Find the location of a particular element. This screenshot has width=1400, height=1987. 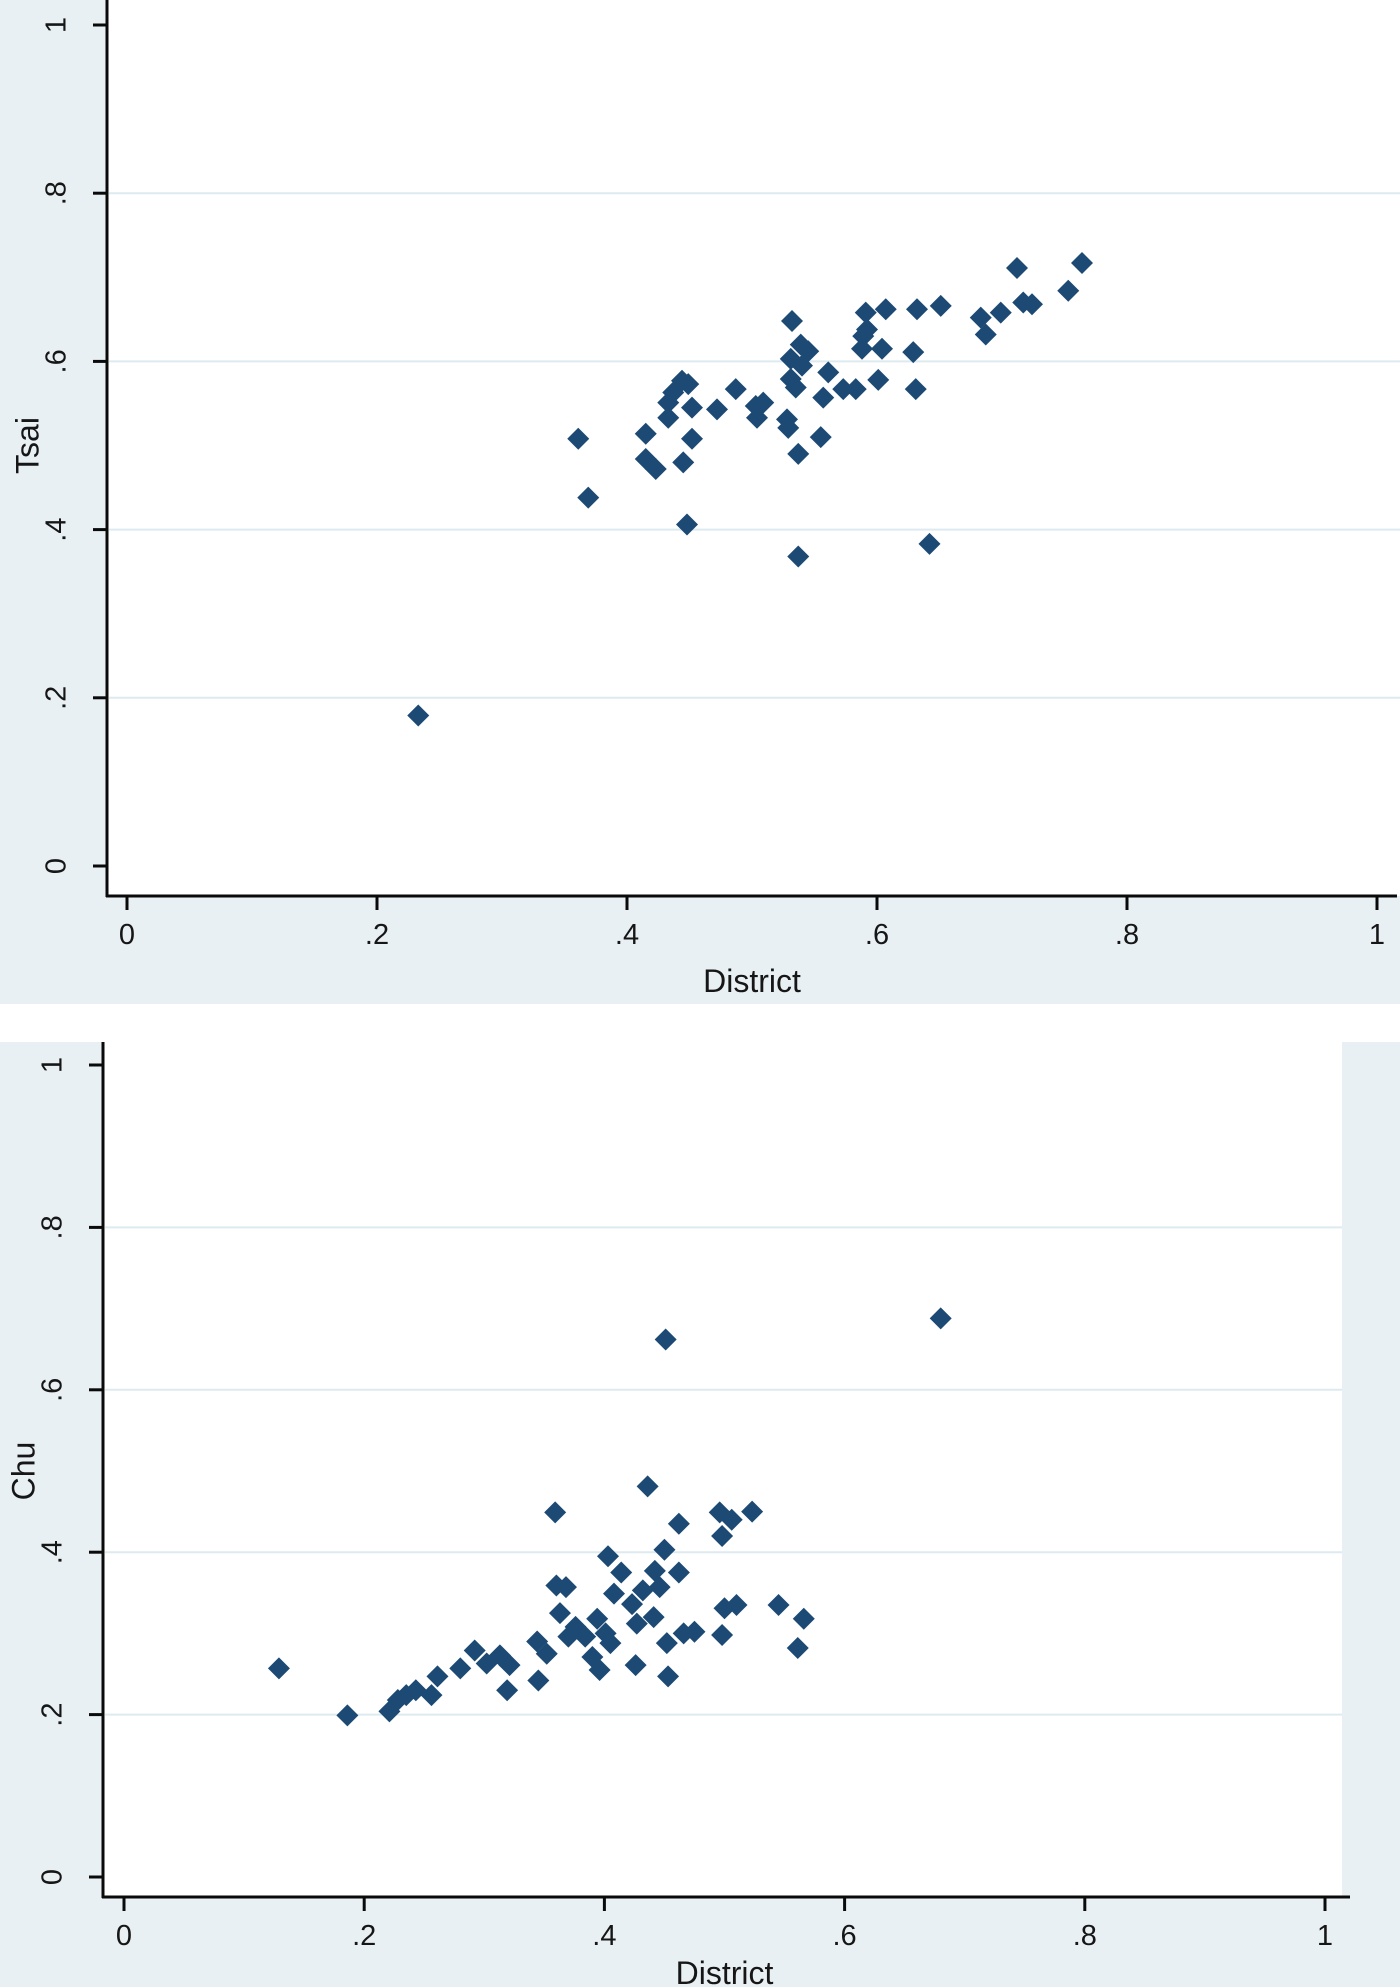

x-tick-label: .4 is located at coordinates (627, 935).